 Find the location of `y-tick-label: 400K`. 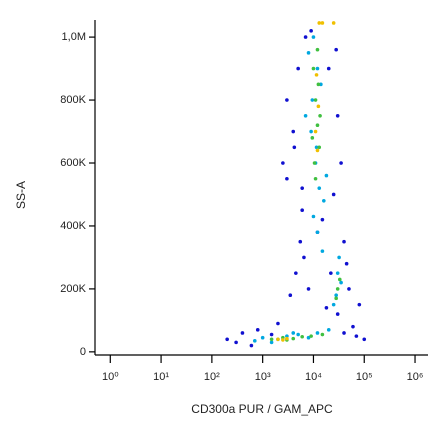

y-tick-label: 400K is located at coordinates (73, 226).